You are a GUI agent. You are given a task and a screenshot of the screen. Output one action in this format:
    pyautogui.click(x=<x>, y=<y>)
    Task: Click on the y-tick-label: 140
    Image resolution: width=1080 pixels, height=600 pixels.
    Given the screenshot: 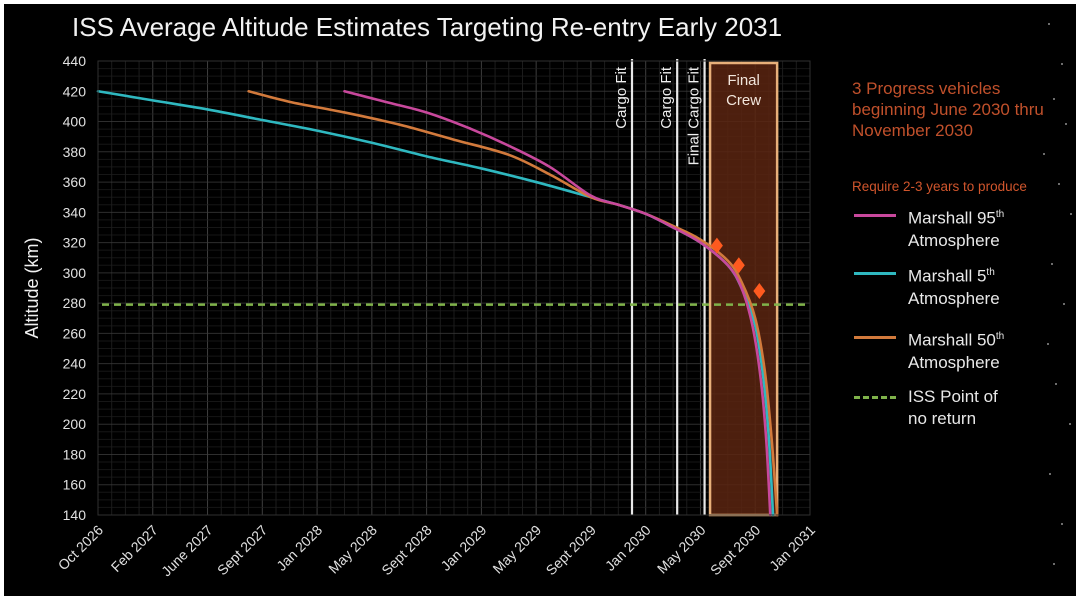 What is the action you would take?
    pyautogui.click(x=75, y=515)
    